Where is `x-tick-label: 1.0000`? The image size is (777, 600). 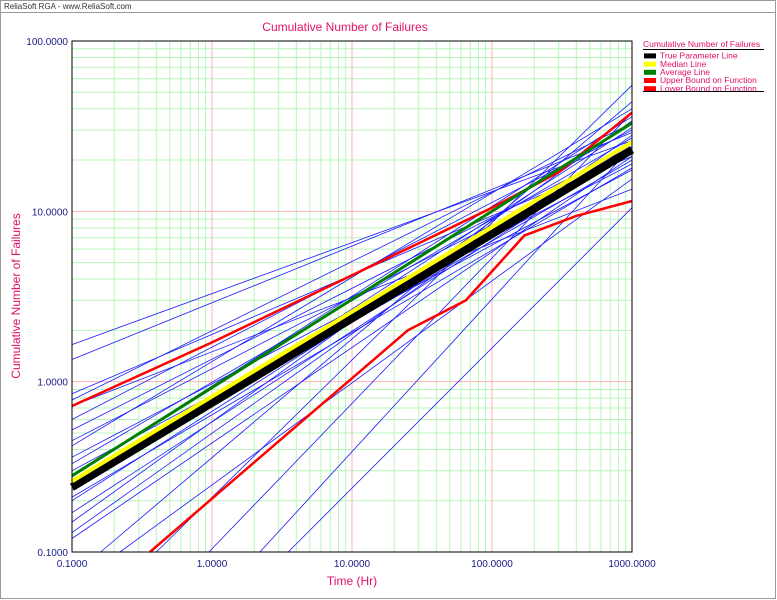 x-tick-label: 1.0000 is located at coordinates (212, 564).